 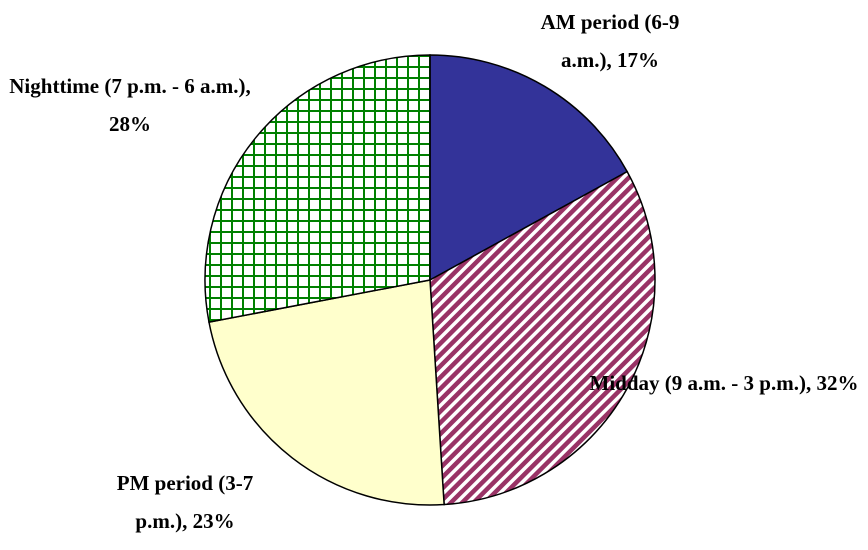 I want to click on slice-label: Nighttime (7 p.m. - 6 a.m.), 28%, so click(x=130, y=105).